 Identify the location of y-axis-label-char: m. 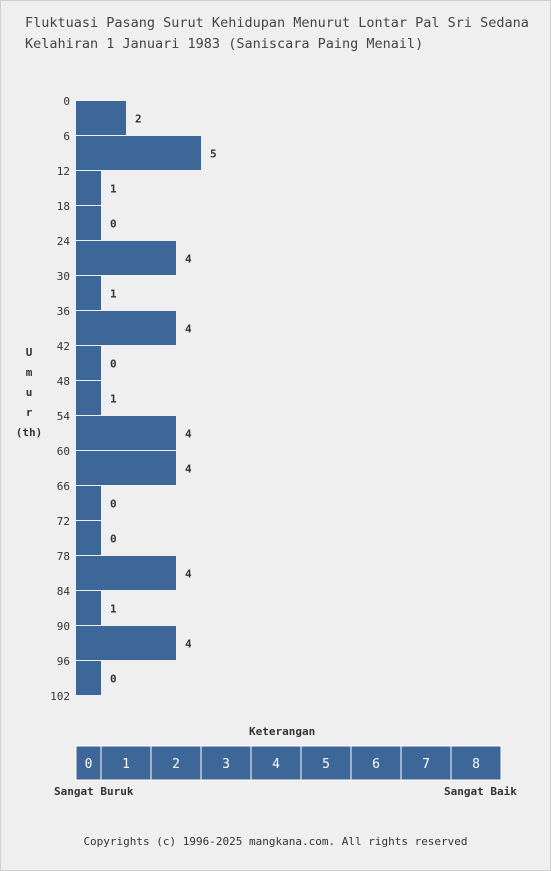
(29, 372).